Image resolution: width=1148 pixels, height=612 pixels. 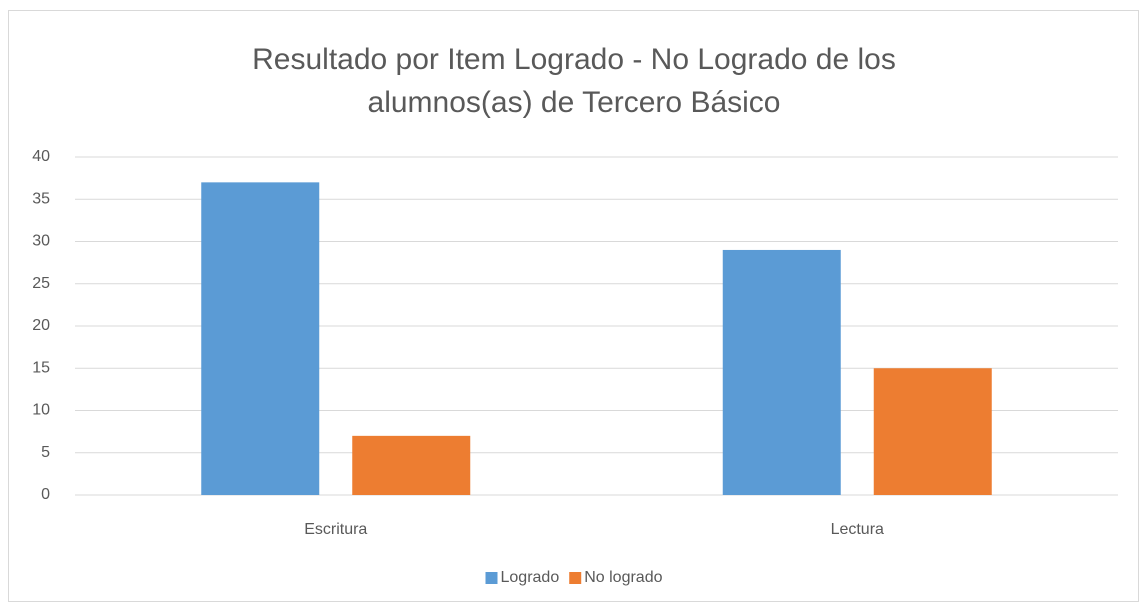 What do you see at coordinates (857, 529) in the screenshot?
I see `x-tick-label: Lectura` at bounding box center [857, 529].